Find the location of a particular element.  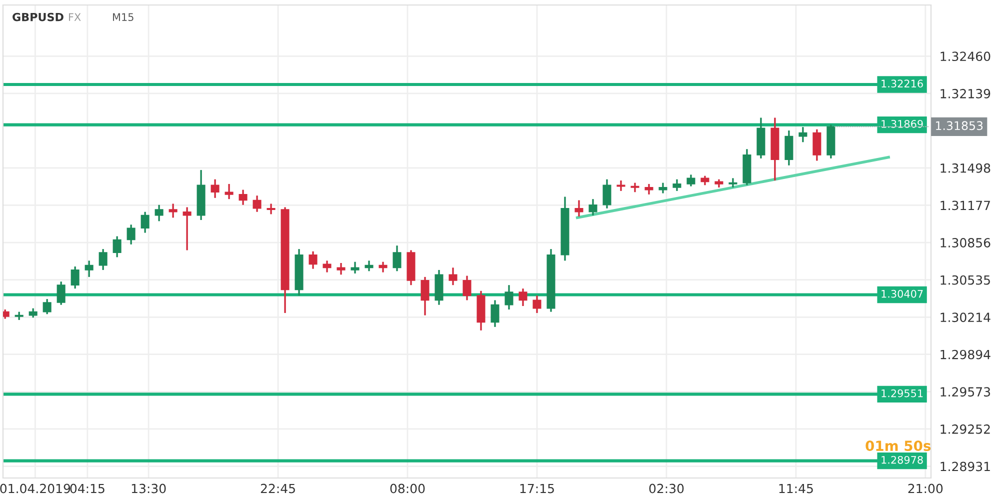

y-tick-label: 1.32139 is located at coordinates (965, 93).